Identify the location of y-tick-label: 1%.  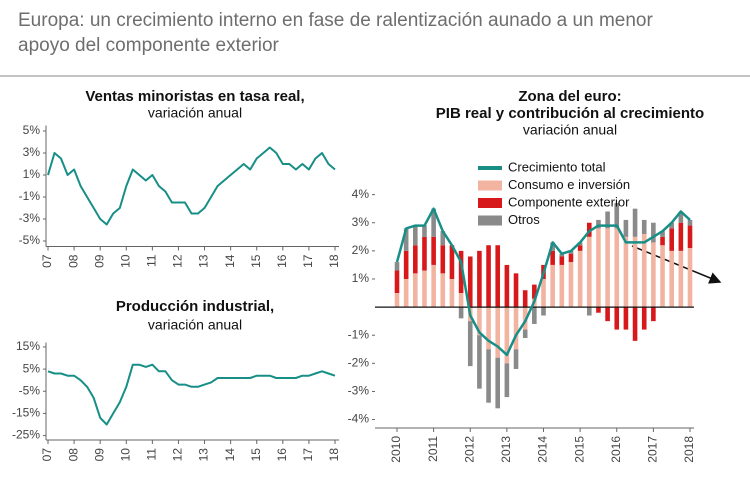
(32, 174).